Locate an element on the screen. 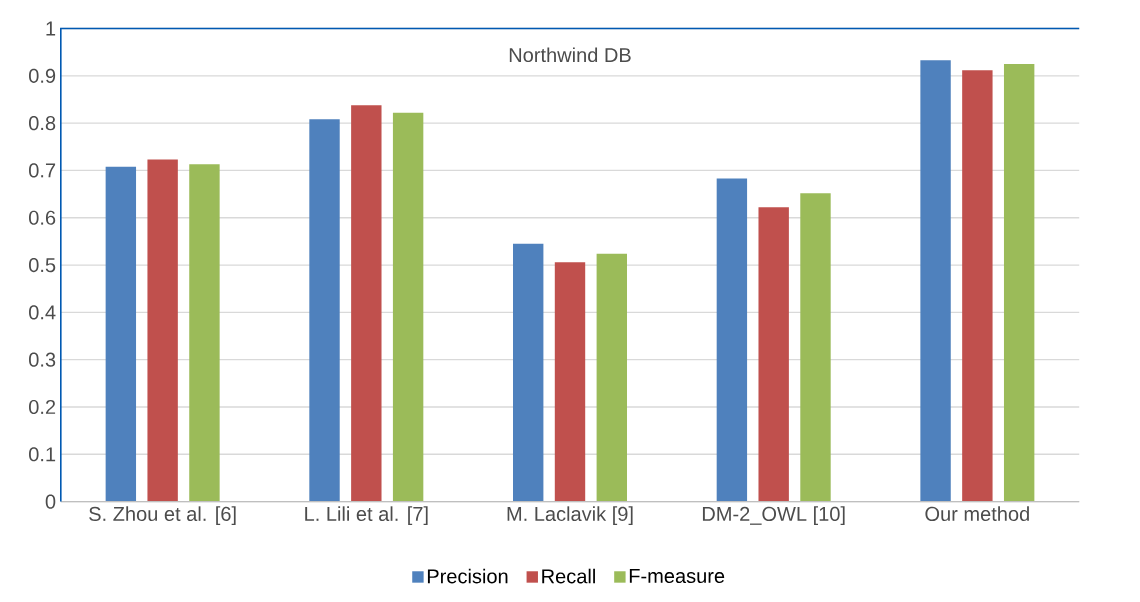  y-tick-label: 0.6 is located at coordinates (42, 217).